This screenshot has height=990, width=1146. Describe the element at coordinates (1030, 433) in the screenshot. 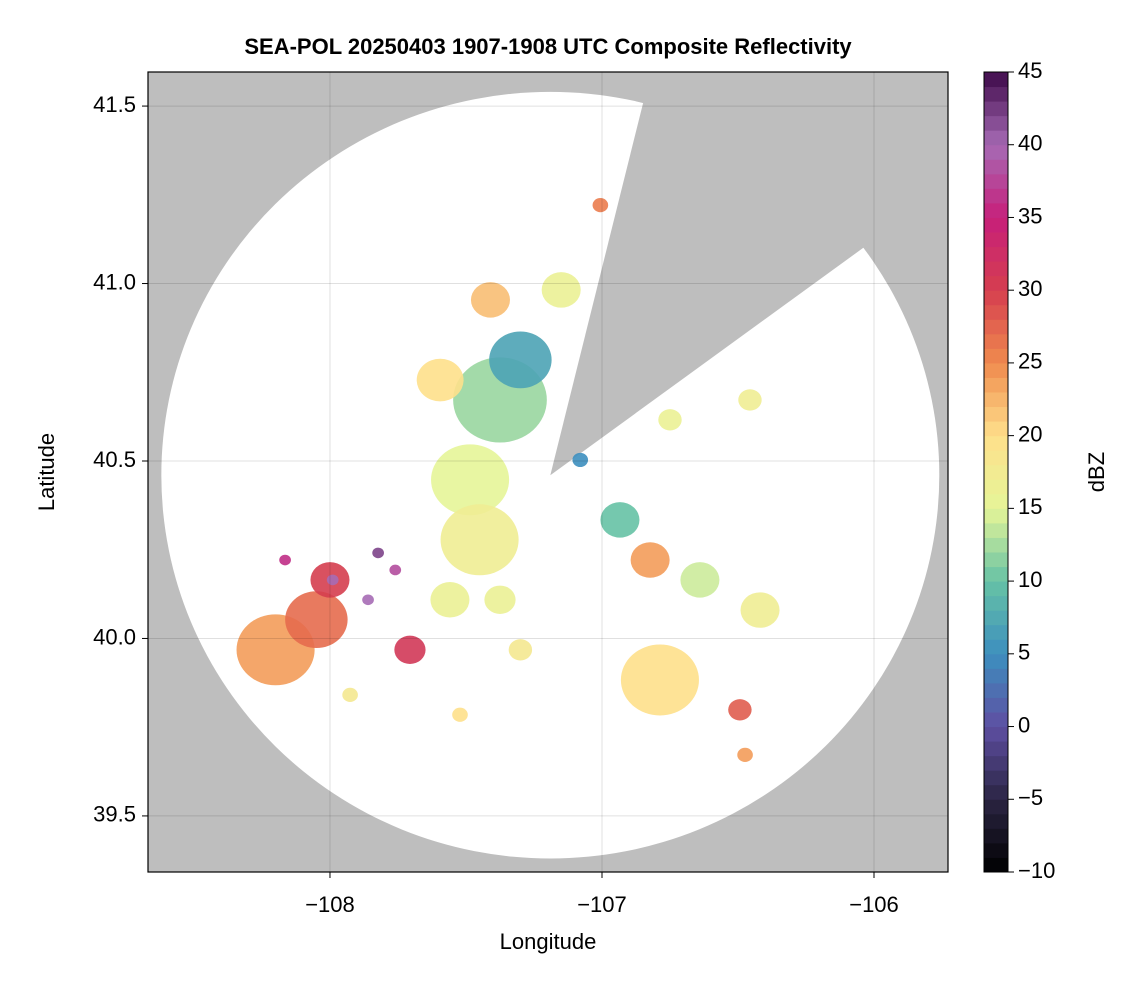

I see `colorbar-tick-label: 20` at that location.